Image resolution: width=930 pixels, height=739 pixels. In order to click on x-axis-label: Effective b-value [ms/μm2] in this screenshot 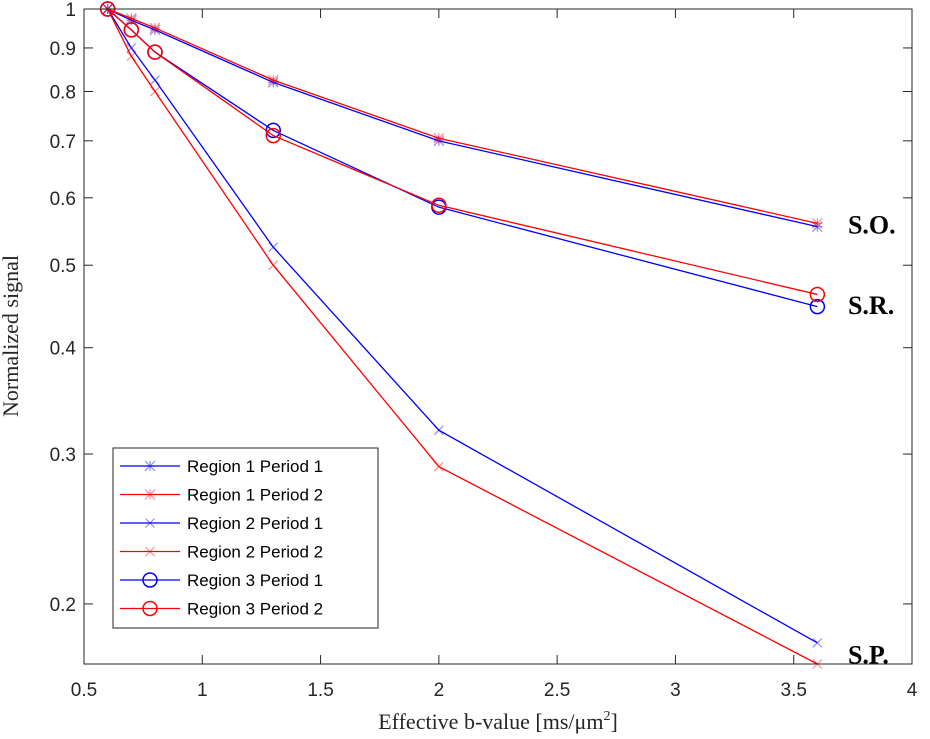, I will do `click(498, 721)`.